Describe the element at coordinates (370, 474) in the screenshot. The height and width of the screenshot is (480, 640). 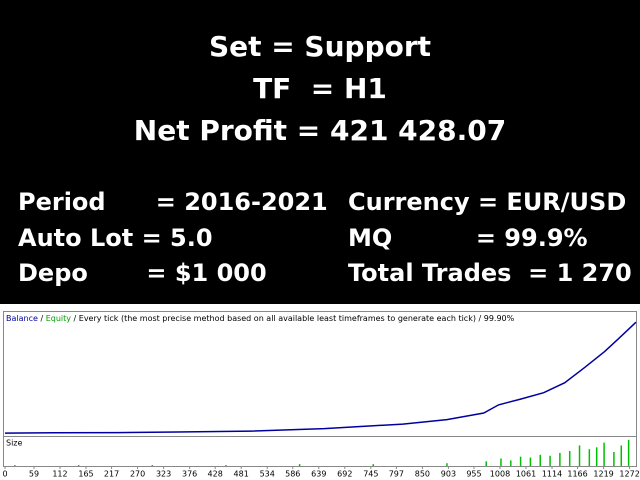
I see `x-tick-label: 745` at that location.